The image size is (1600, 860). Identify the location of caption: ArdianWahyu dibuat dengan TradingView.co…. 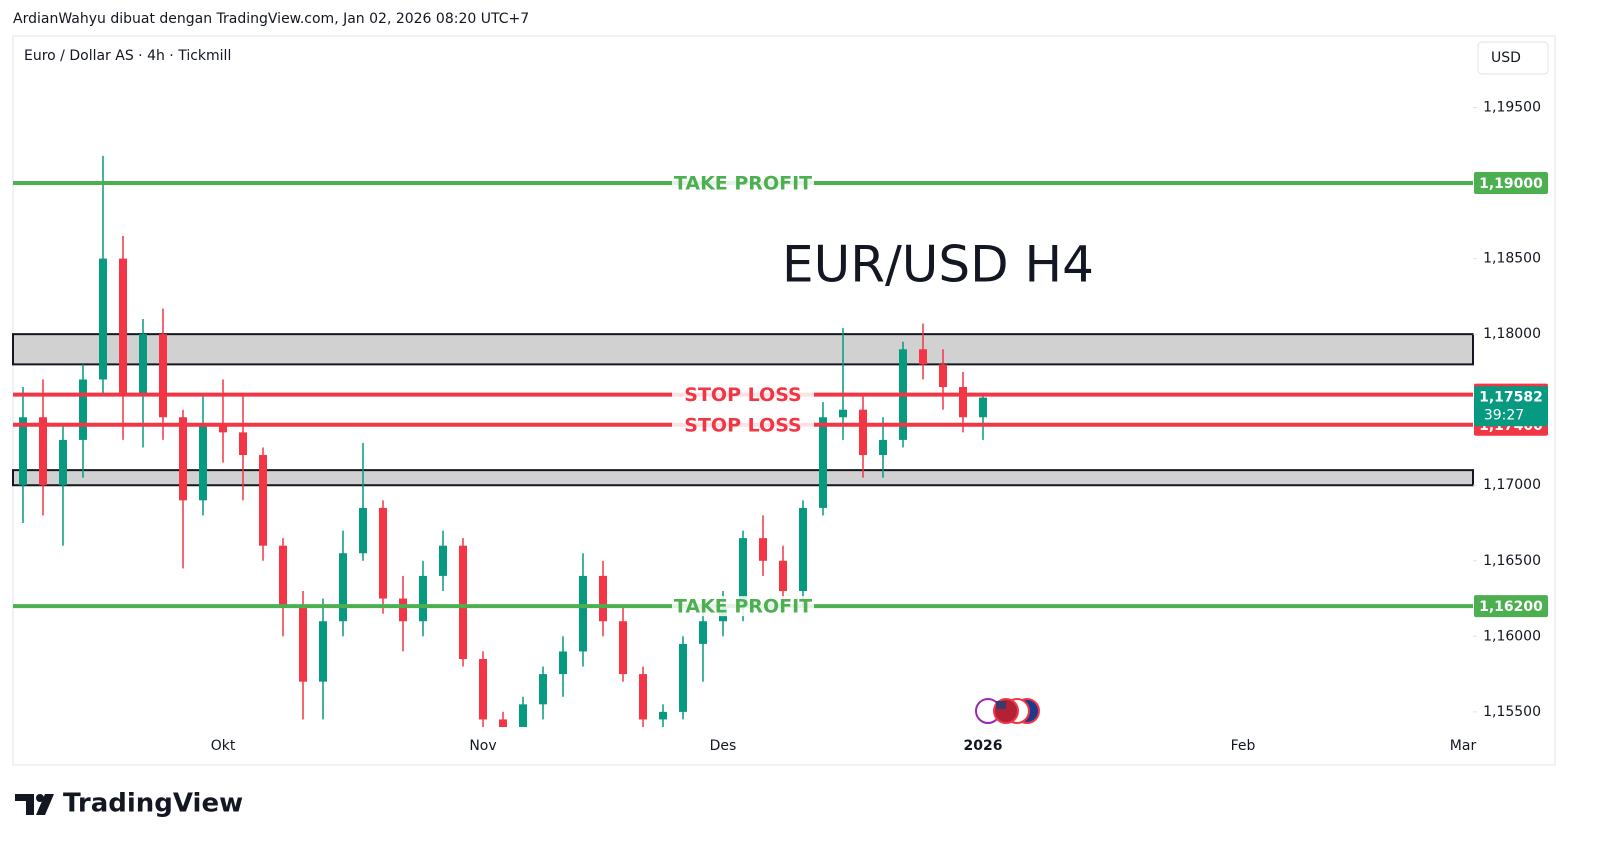
(271, 19).